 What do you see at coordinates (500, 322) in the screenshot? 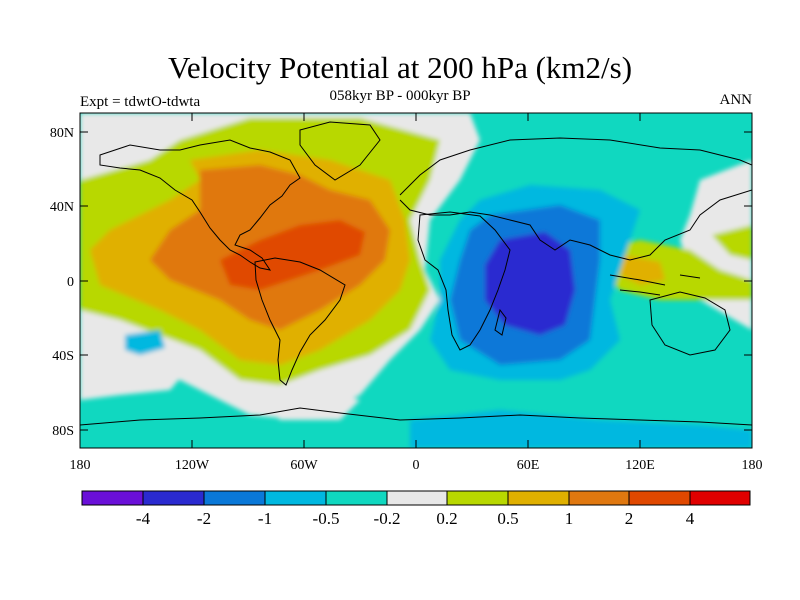
I see `coastline-madagascar` at bounding box center [500, 322].